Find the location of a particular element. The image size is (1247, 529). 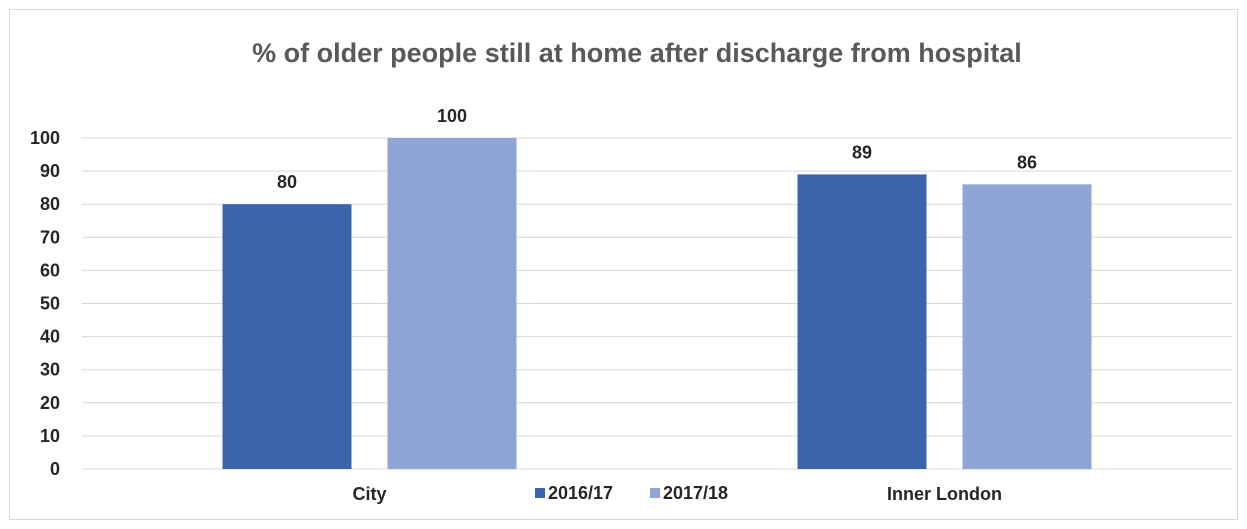

data-label: 80 is located at coordinates (287, 182).